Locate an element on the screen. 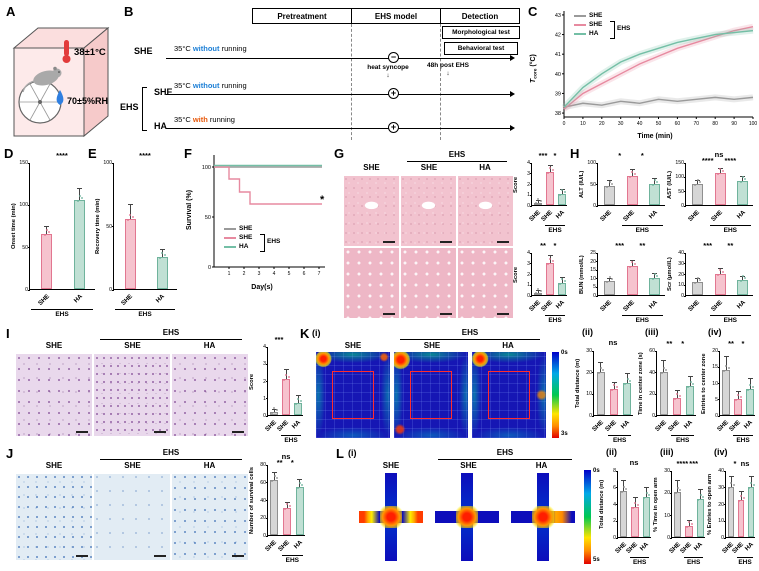 This screenshot has width=759, height=571. bc-yt: 8 is located at coordinates (614, 471).